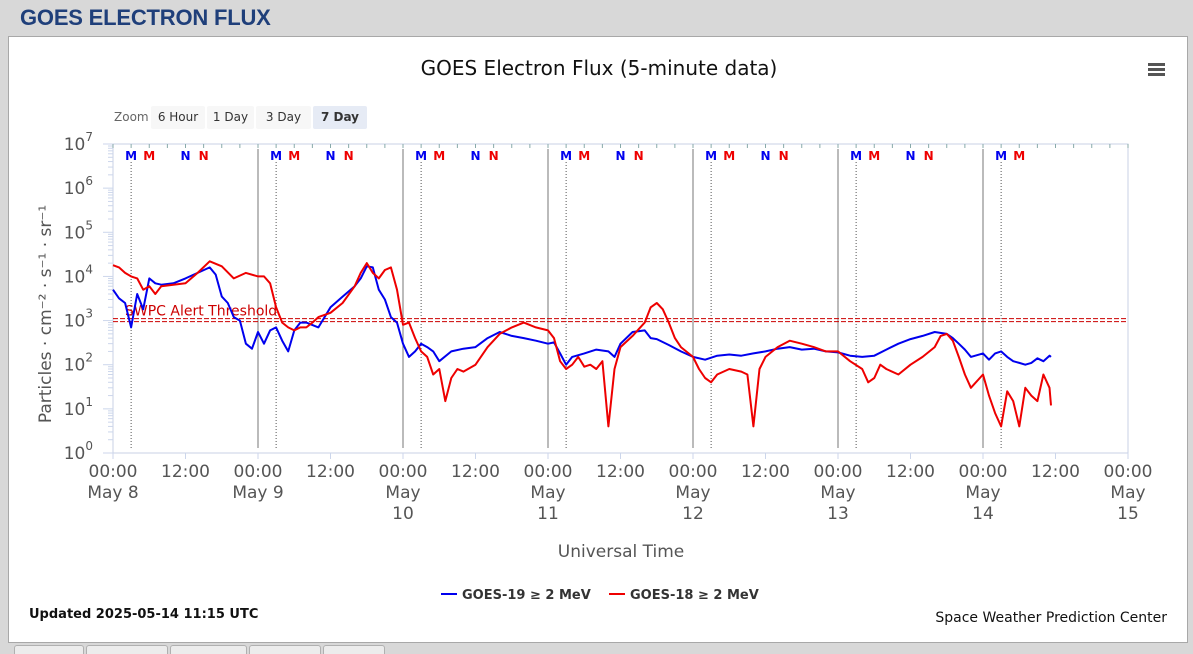  I want to click on page-title: GOES ELECTRON FLUX, so click(145, 17).